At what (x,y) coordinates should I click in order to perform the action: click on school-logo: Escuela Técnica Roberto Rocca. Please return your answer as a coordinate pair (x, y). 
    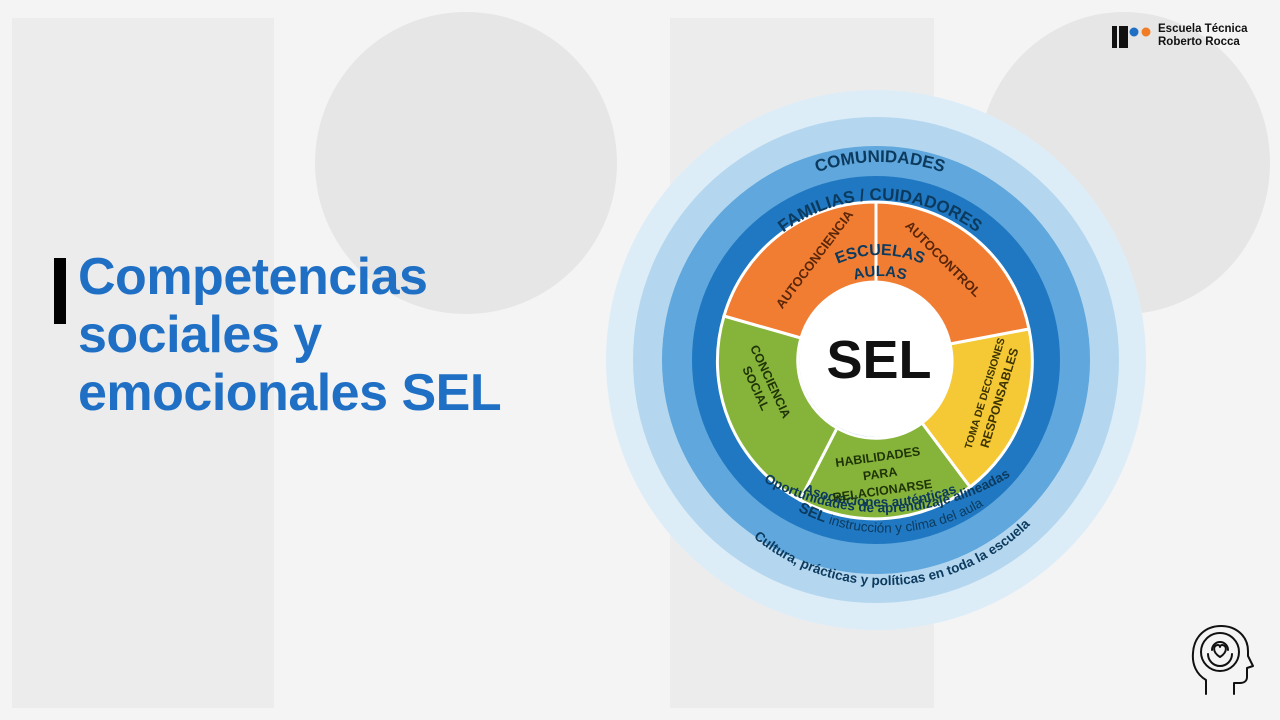
    Looking at the image, I should click on (1187, 37).